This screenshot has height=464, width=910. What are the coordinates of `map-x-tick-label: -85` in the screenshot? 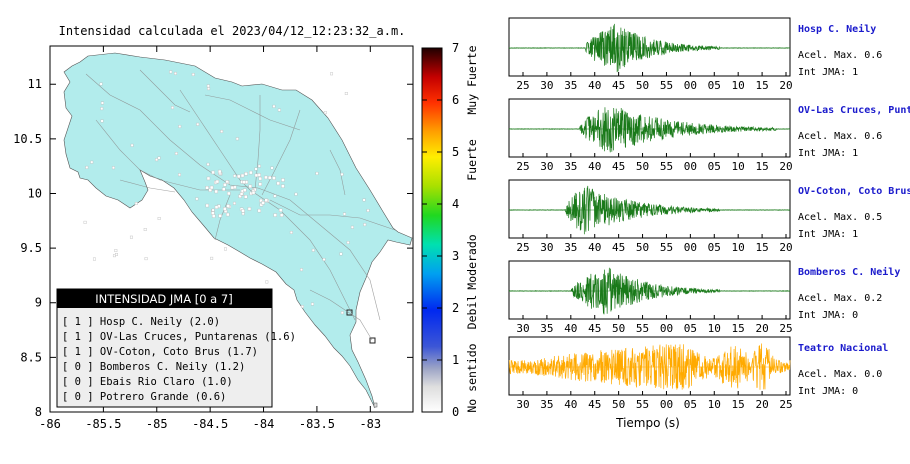 It's located at (157, 424).